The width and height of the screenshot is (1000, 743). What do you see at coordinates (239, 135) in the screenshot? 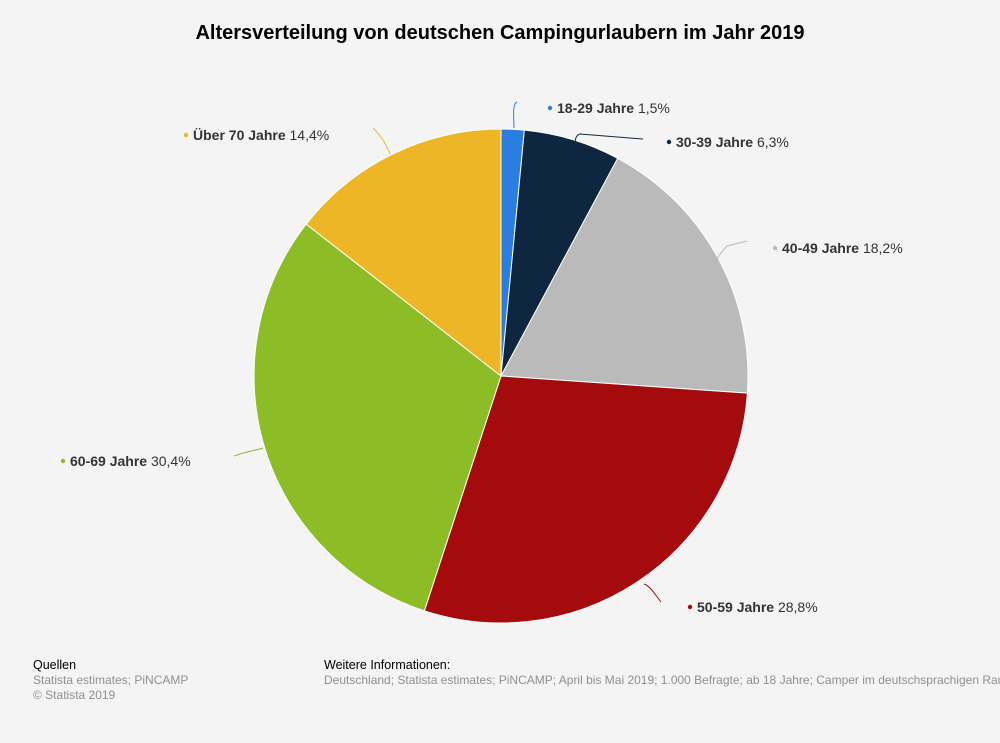
I see `slice-category: Über 70 Jahre` at bounding box center [239, 135].